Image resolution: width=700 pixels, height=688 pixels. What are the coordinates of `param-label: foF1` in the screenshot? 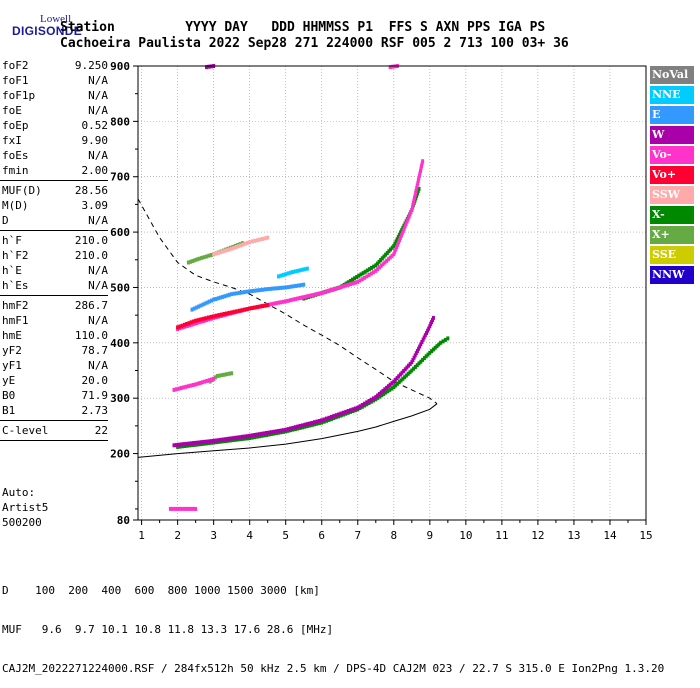 It's located at (15, 80).